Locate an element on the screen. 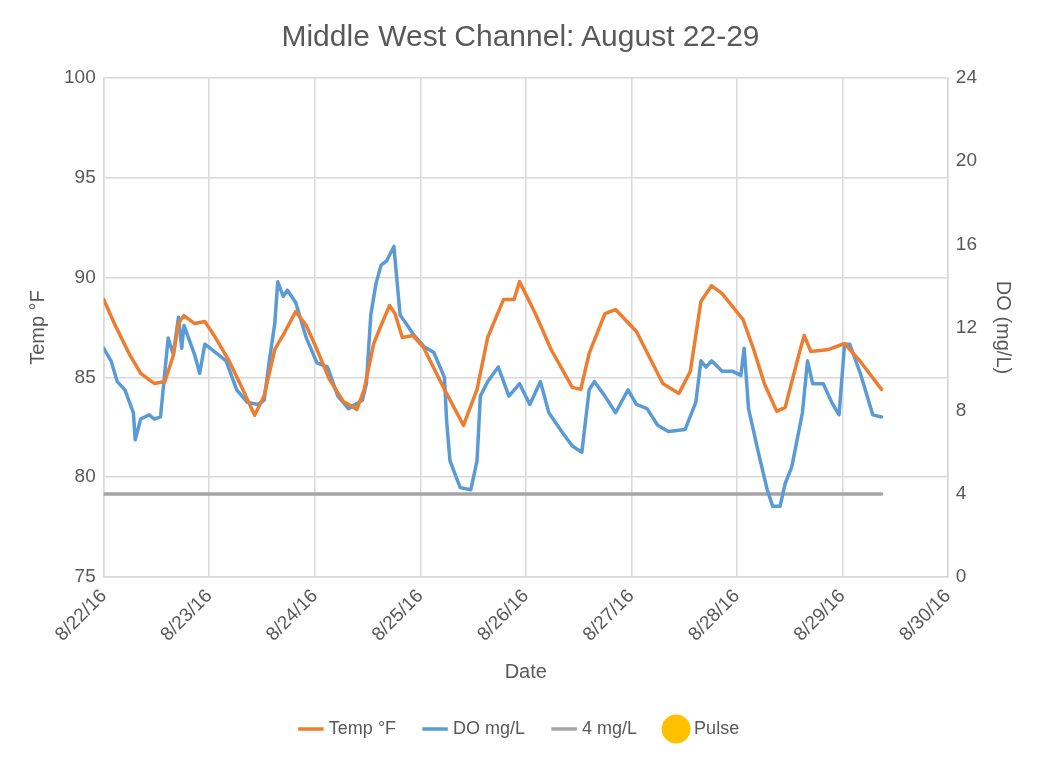 The height and width of the screenshot is (758, 1041). legend-label: Pulse is located at coordinates (717, 727).